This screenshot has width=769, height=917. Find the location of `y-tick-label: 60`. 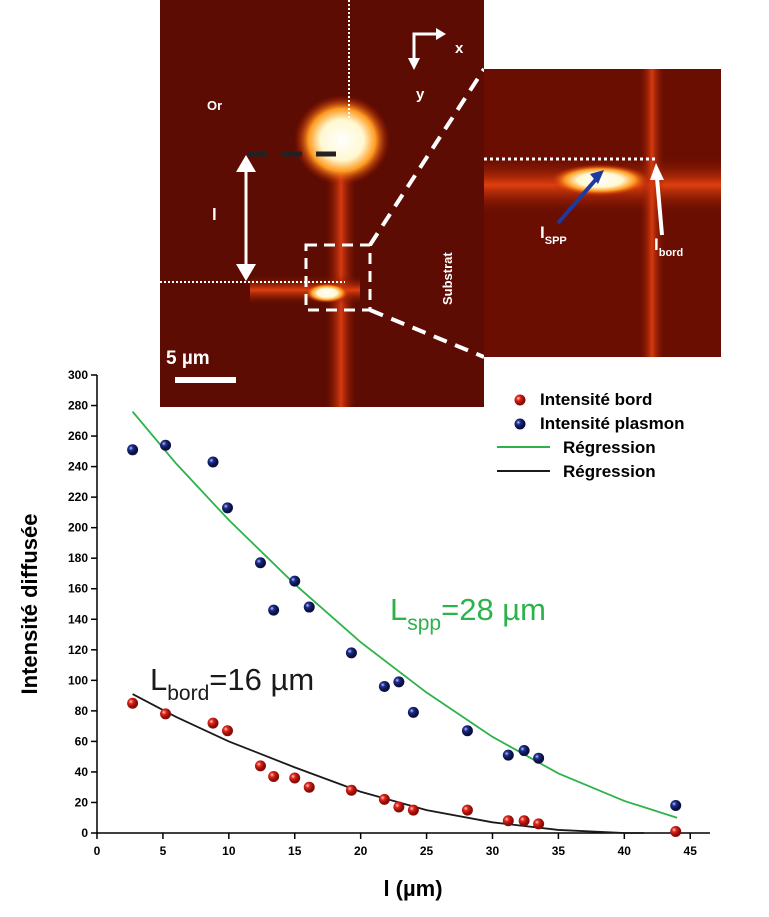

y-tick-label: 60 is located at coordinates (82, 741).